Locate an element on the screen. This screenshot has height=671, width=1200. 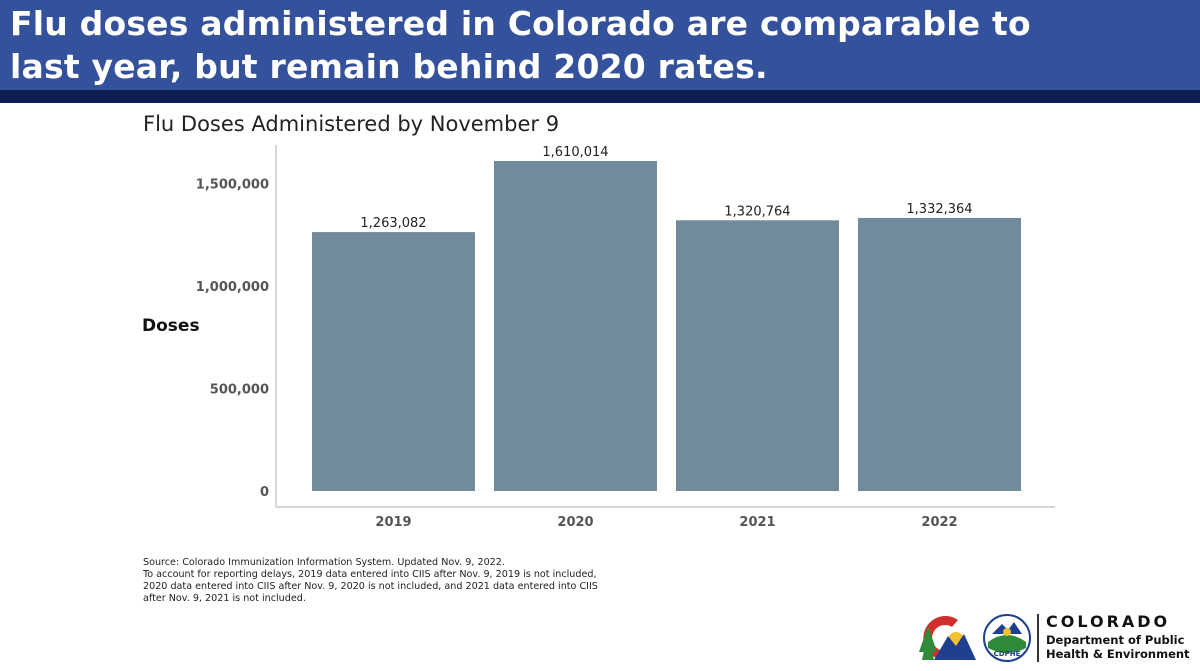
x-tick-label: 2021 is located at coordinates (757, 522).